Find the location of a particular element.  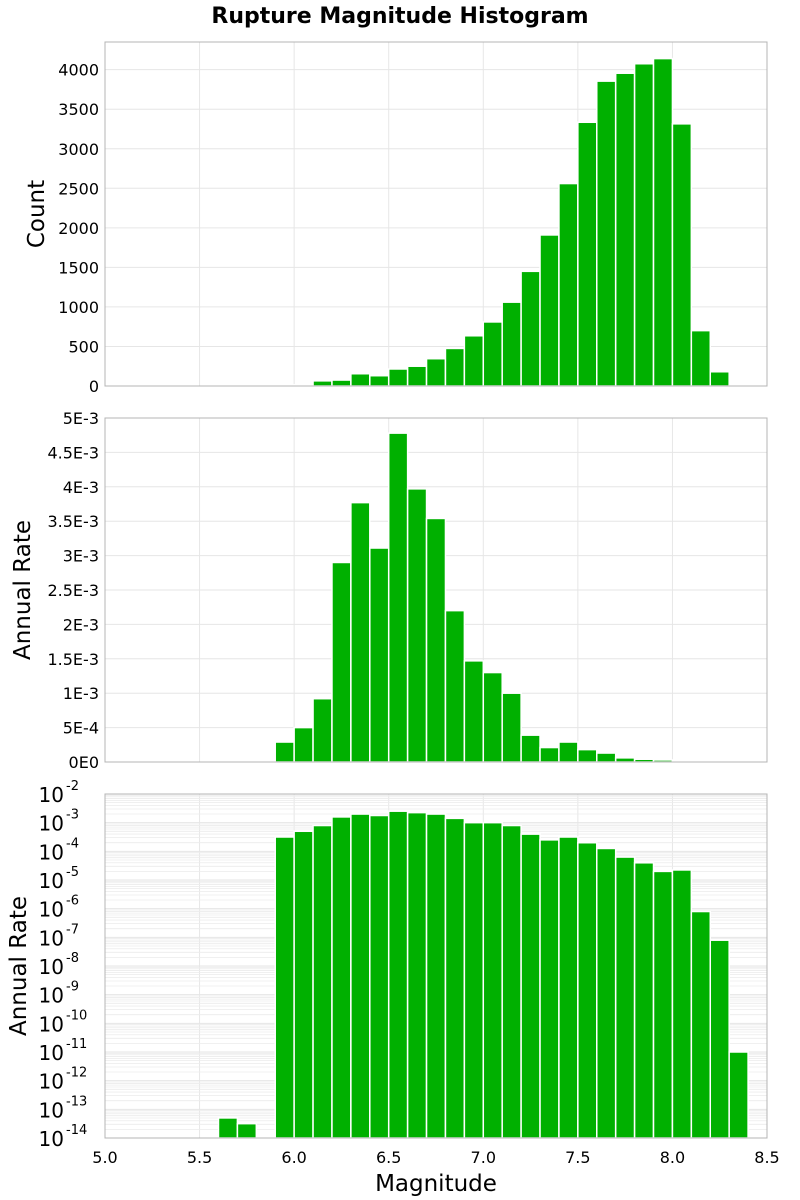

y-tick-label: 1500 is located at coordinates (78, 267).